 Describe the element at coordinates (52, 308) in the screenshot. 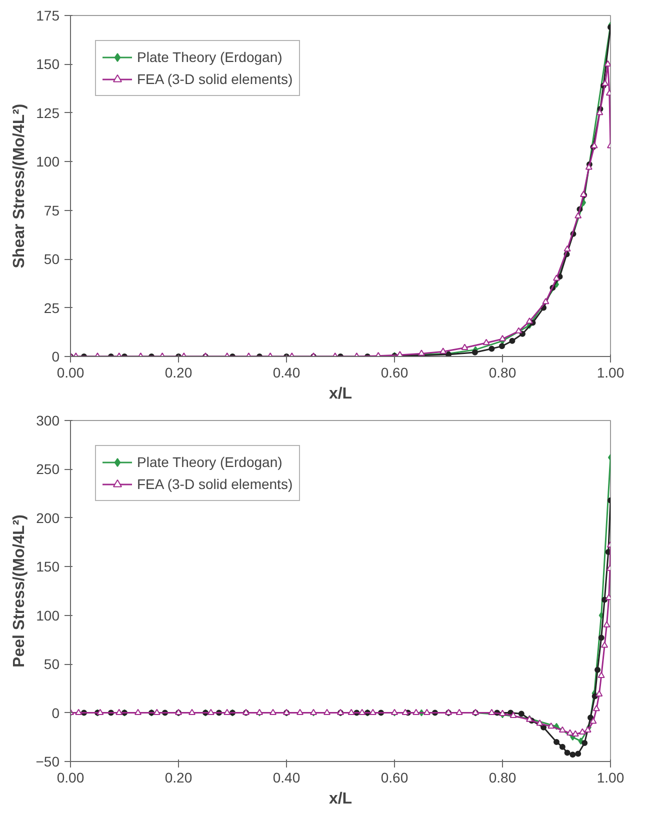

I see `y-tick-label: 25` at that location.